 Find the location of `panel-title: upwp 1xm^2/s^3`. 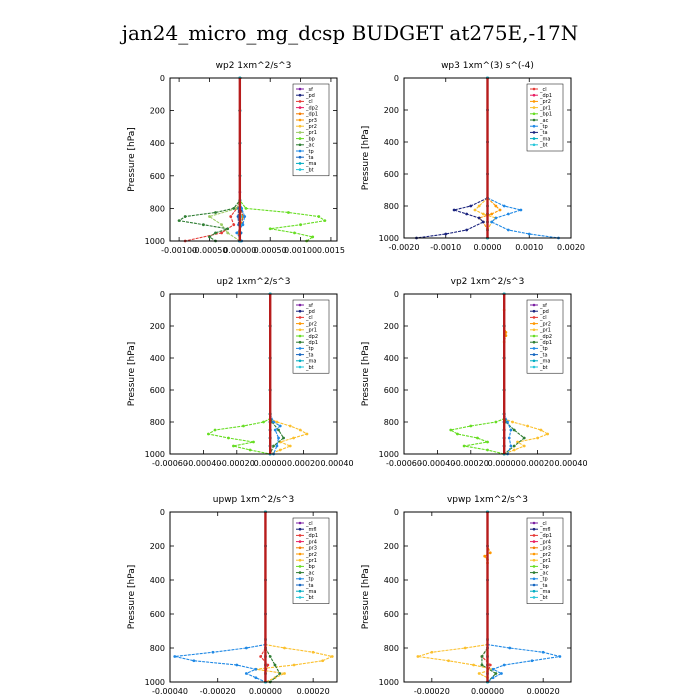

panel-title: upwp 1xm^2/s^3 is located at coordinates (253, 500).